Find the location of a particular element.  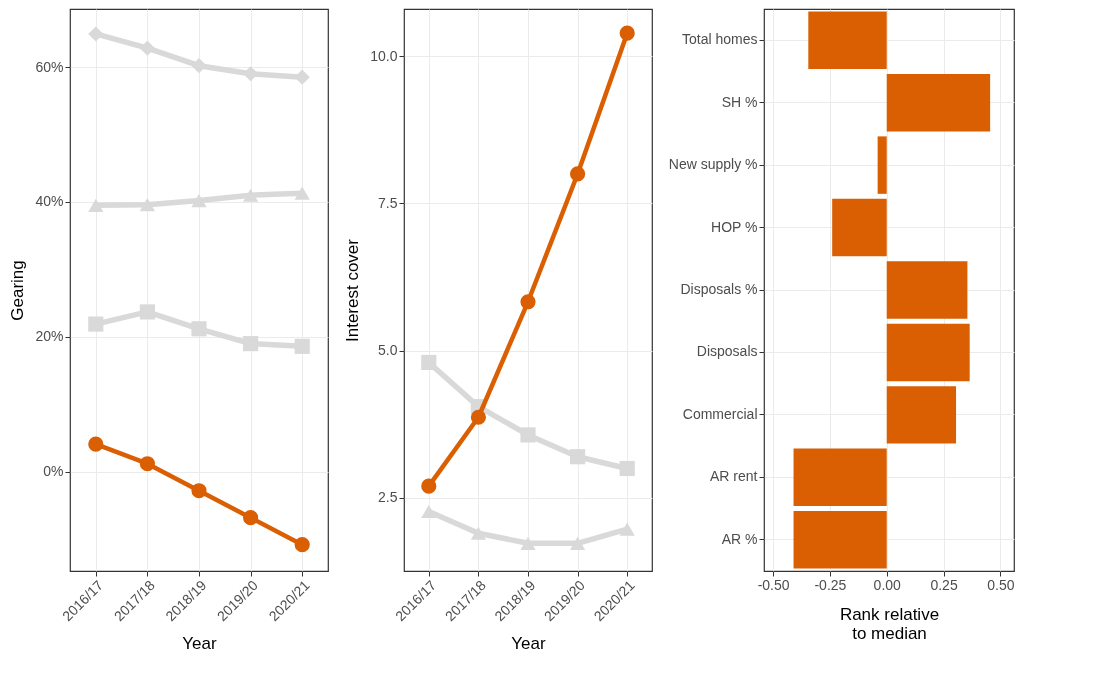

y-tick-label: 0% is located at coordinates (53, 471).